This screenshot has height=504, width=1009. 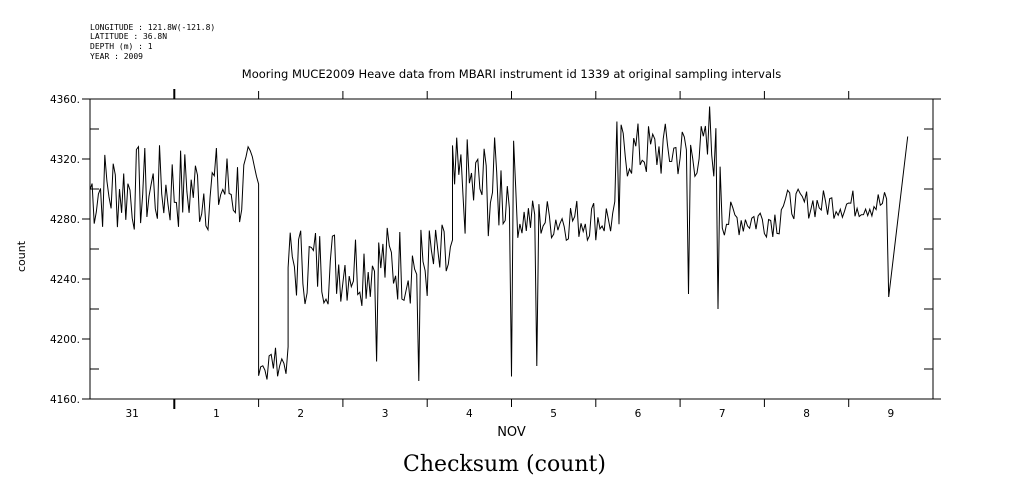 What do you see at coordinates (504, 464) in the screenshot?
I see `chart-caption: Checksum (count)` at bounding box center [504, 464].